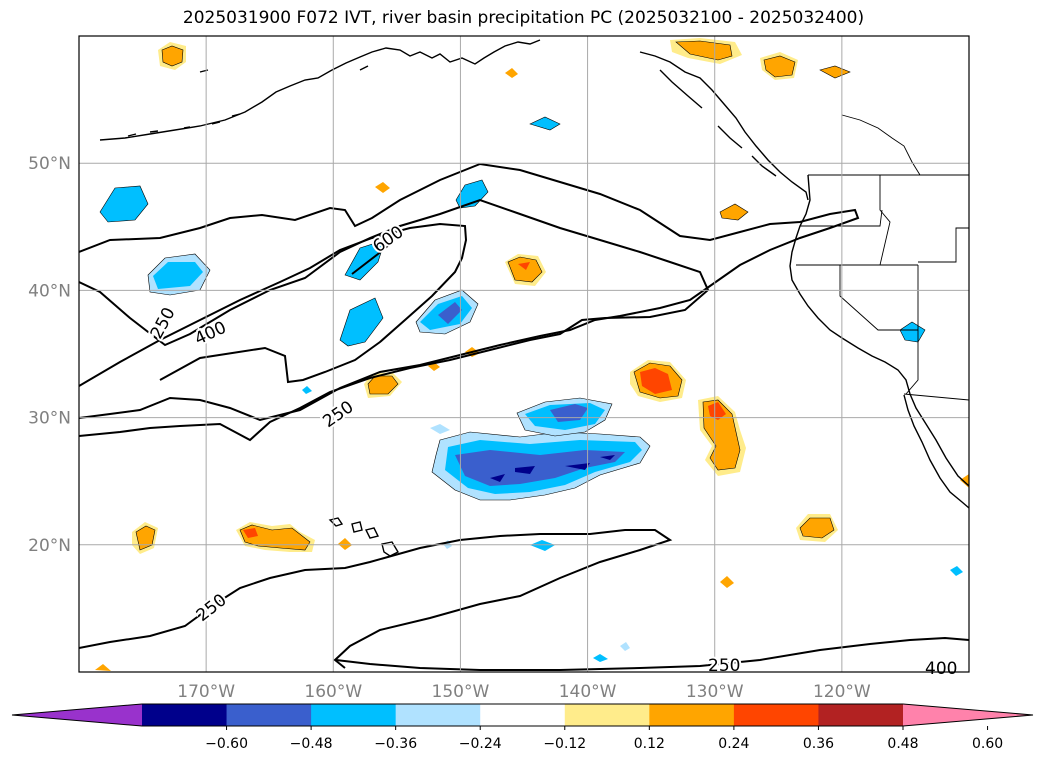  I want to click on neg-patch-d, so click(361, 322).